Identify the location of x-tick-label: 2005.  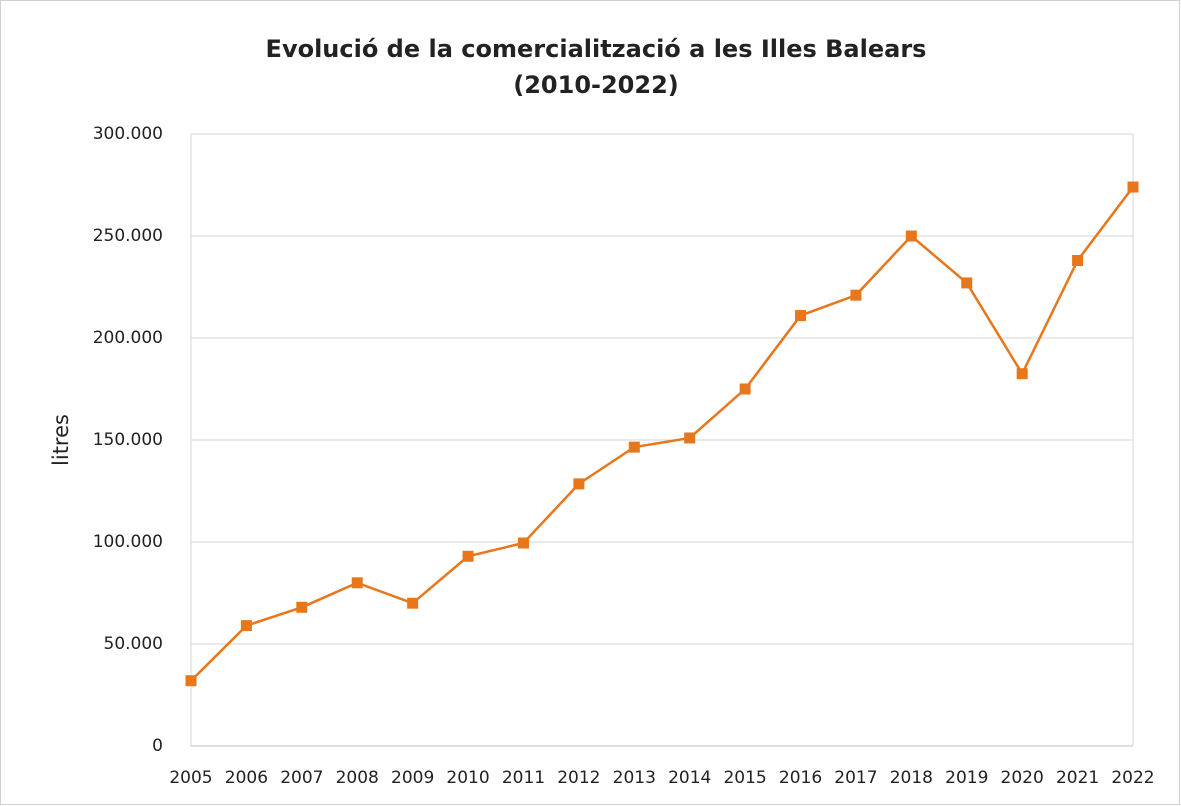
(190, 778).